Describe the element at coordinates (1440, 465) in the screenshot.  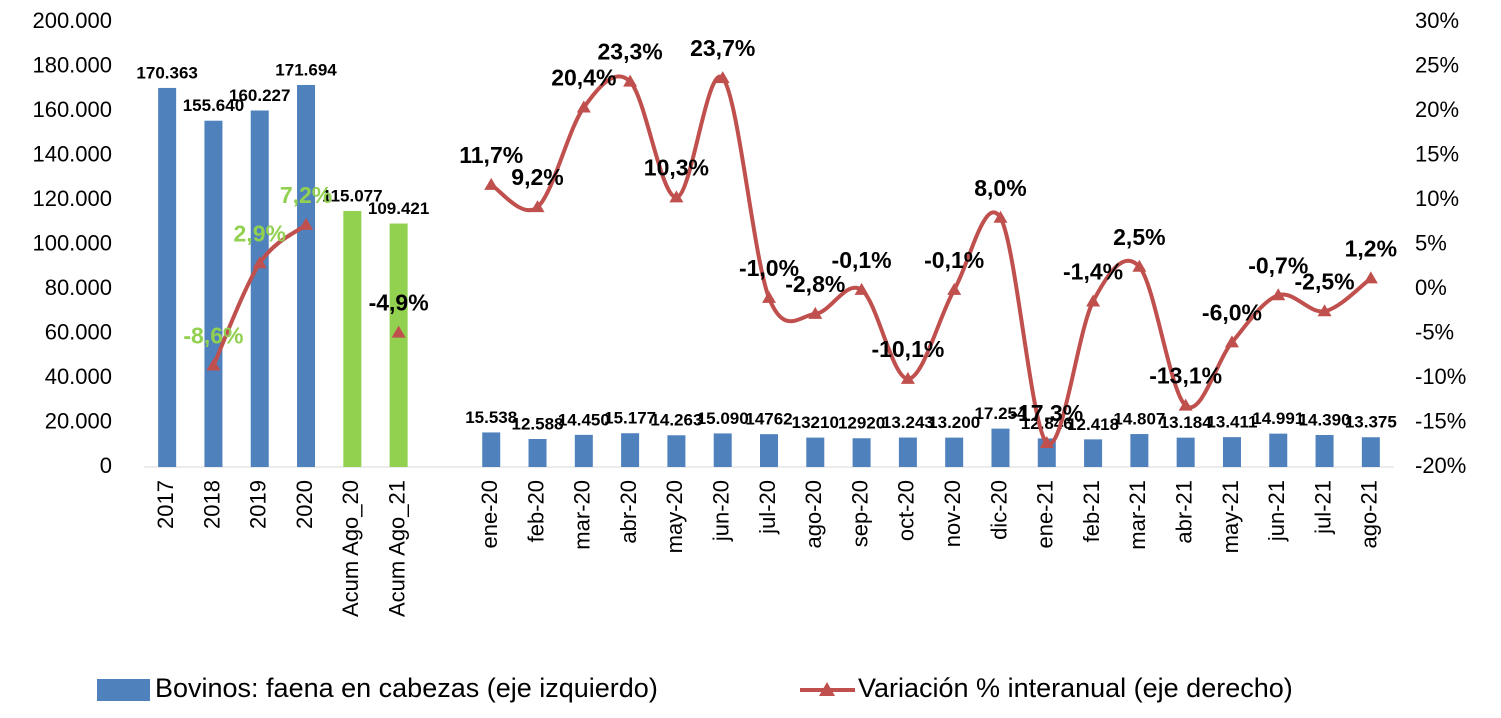
I see `y2-tick-label: -20%` at that location.